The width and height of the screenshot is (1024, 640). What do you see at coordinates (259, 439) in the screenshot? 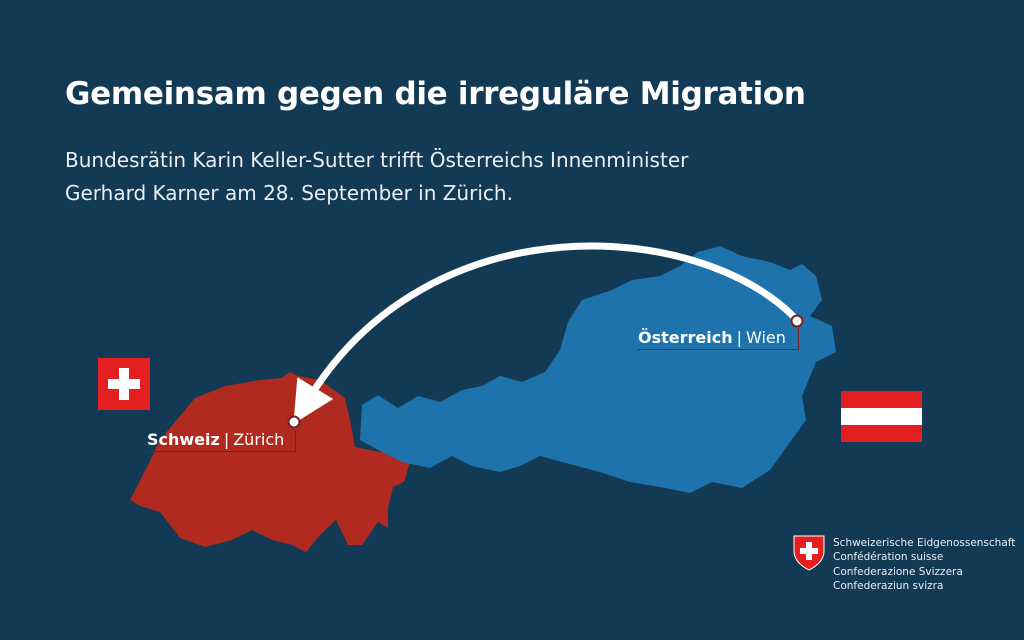
I see `city-name: Zürich` at bounding box center [259, 439].